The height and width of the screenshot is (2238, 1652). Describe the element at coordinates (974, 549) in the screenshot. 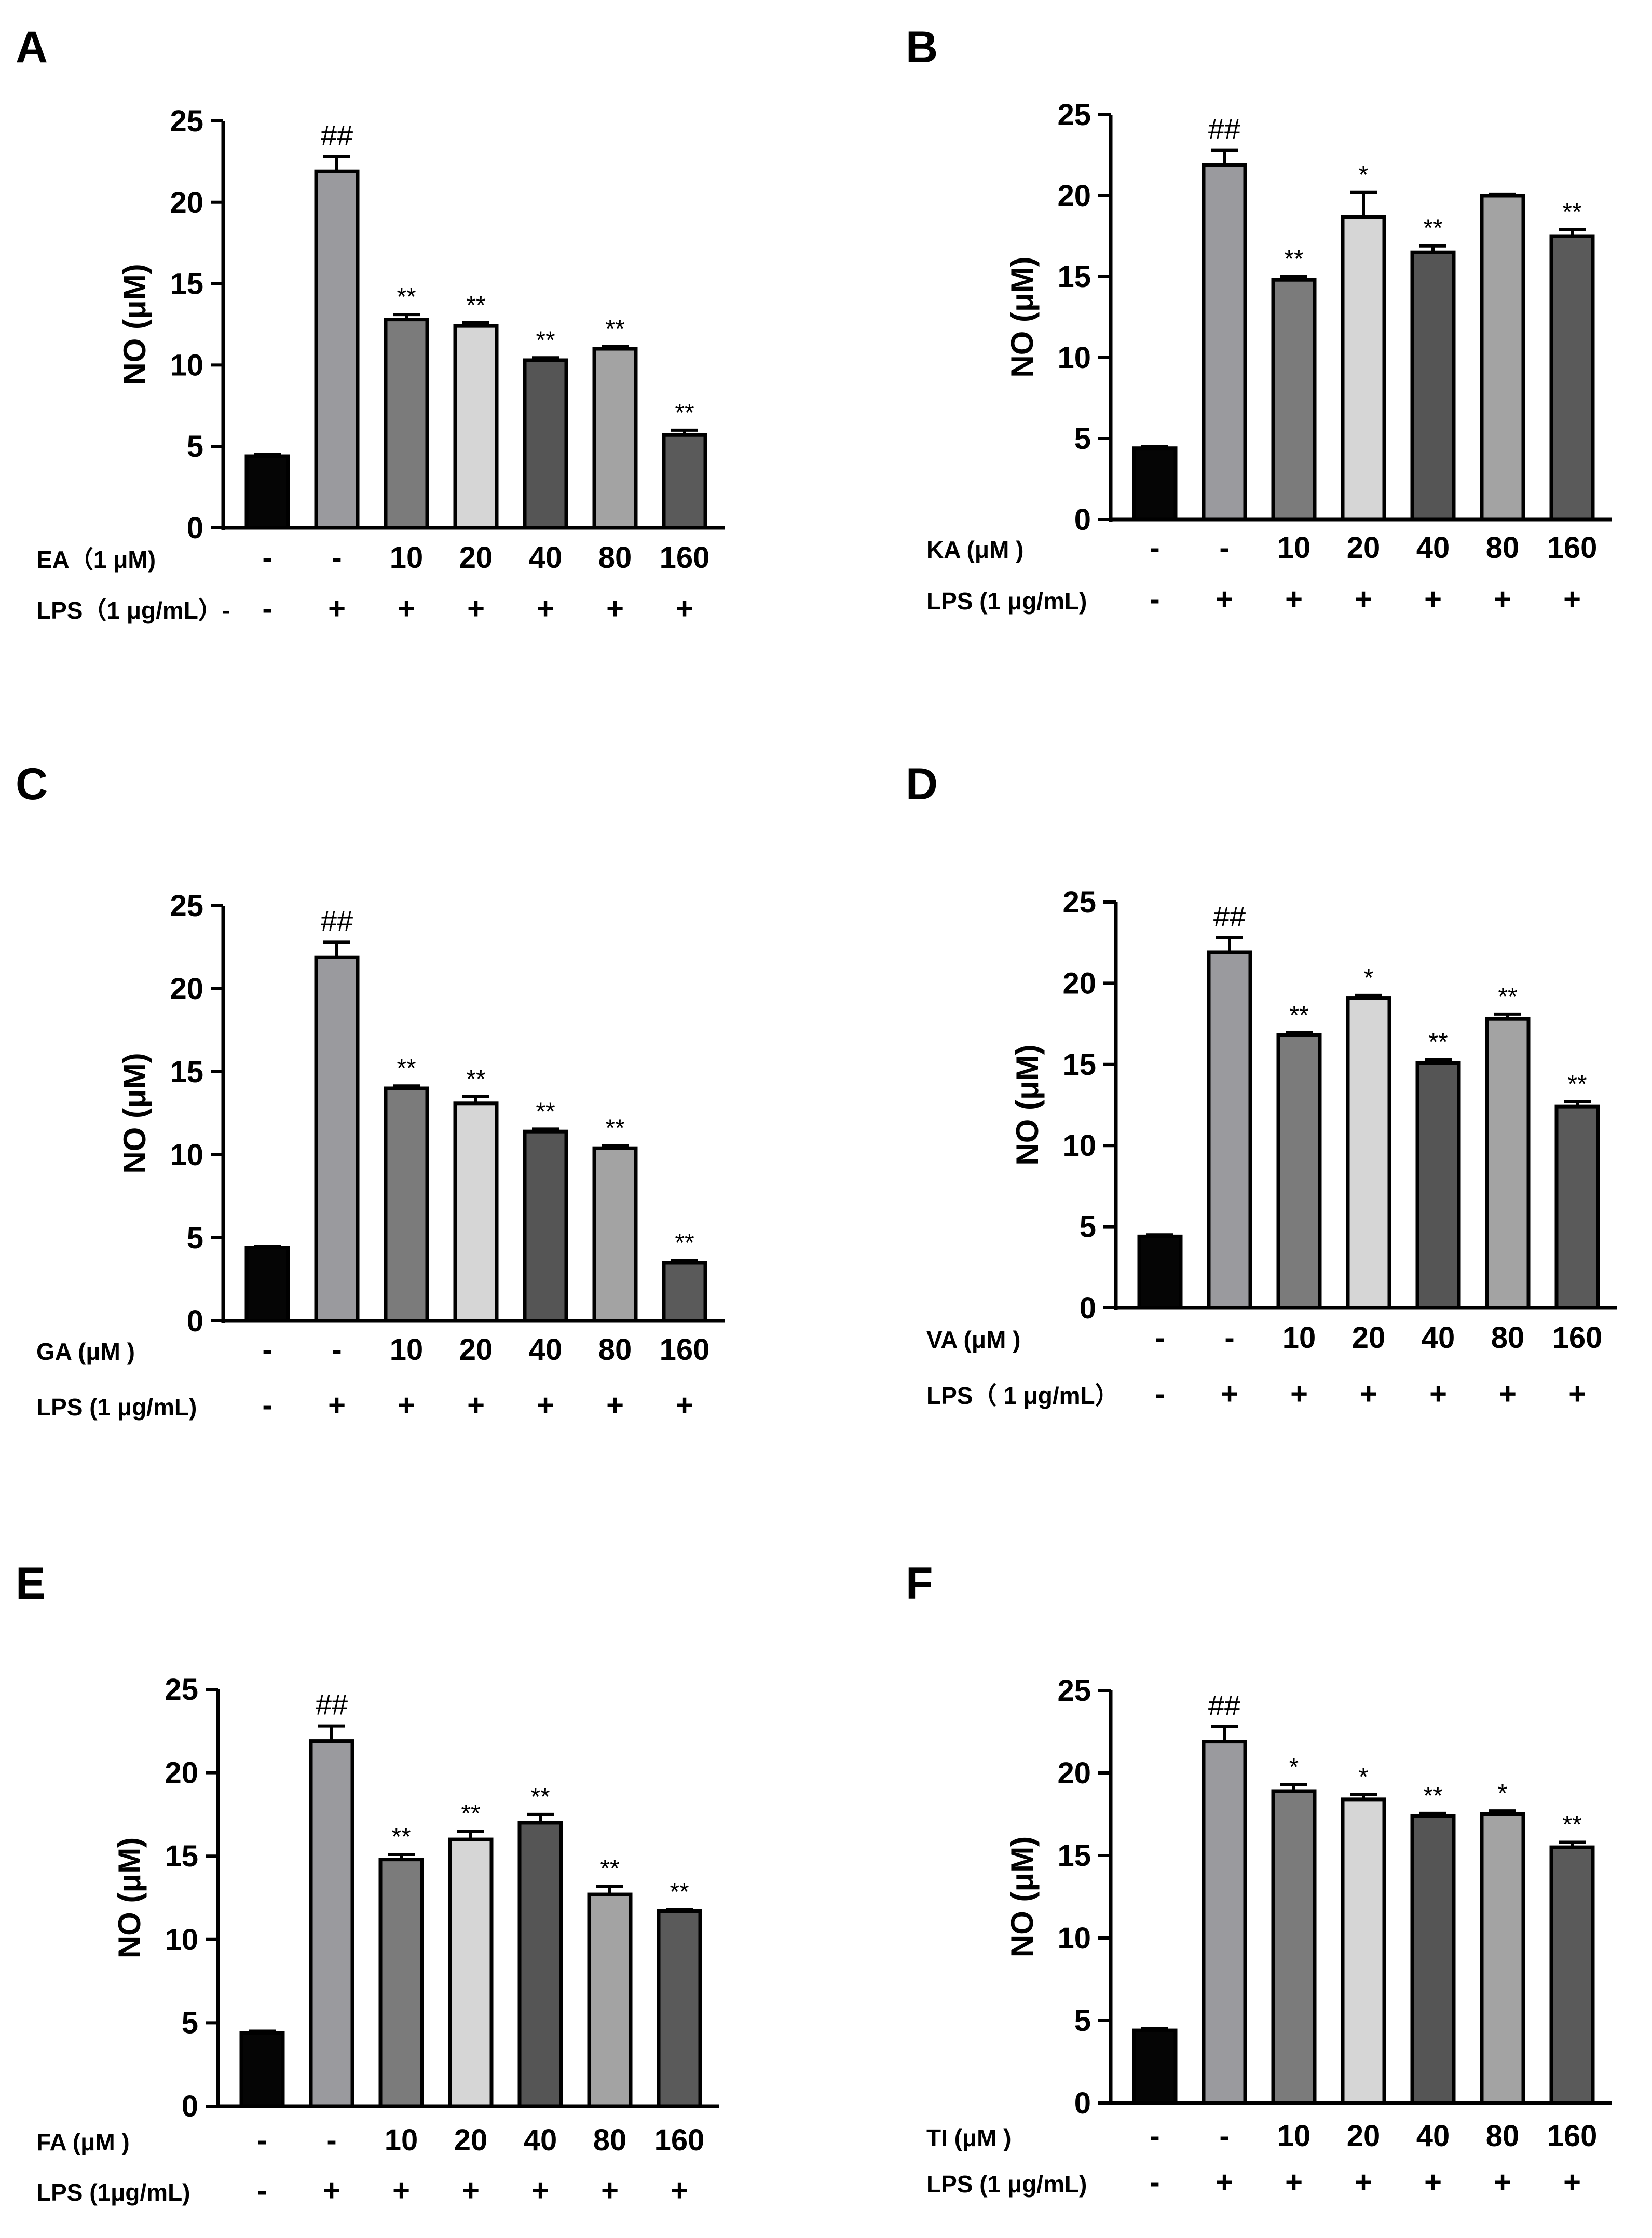

I see `compound-row-label: KA (μM )` at that location.